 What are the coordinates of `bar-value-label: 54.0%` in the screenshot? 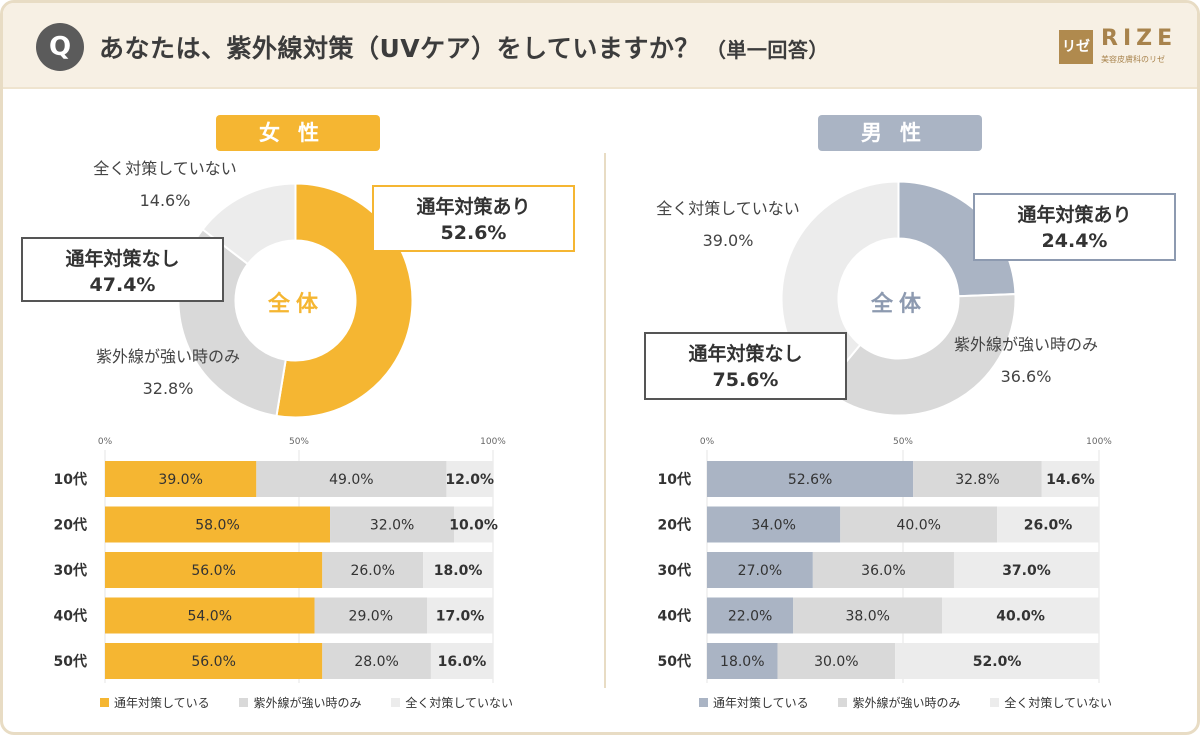 It's located at (210, 617).